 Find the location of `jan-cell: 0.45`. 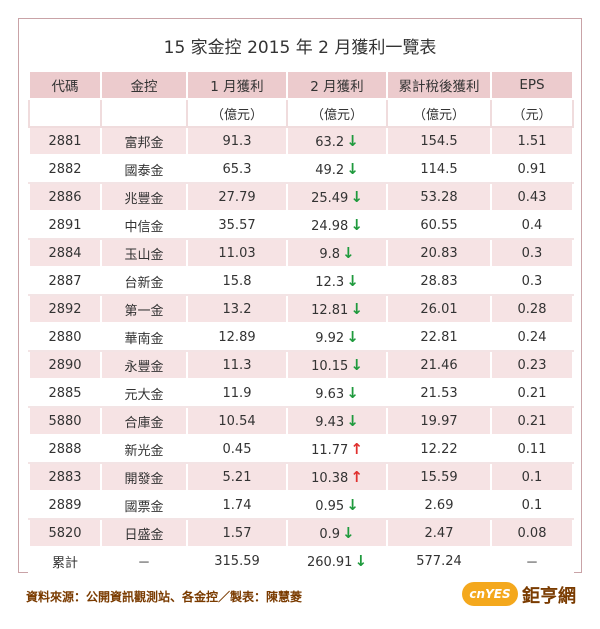

jan-cell: 0.45 is located at coordinates (237, 449).